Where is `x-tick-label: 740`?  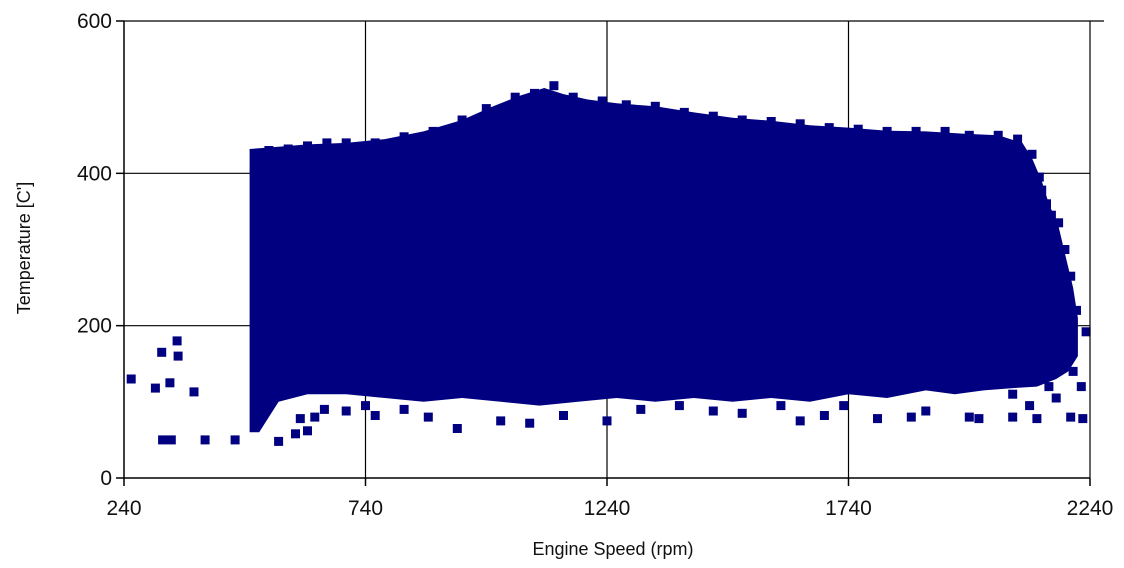 x-tick-label: 740 is located at coordinates (365, 508).